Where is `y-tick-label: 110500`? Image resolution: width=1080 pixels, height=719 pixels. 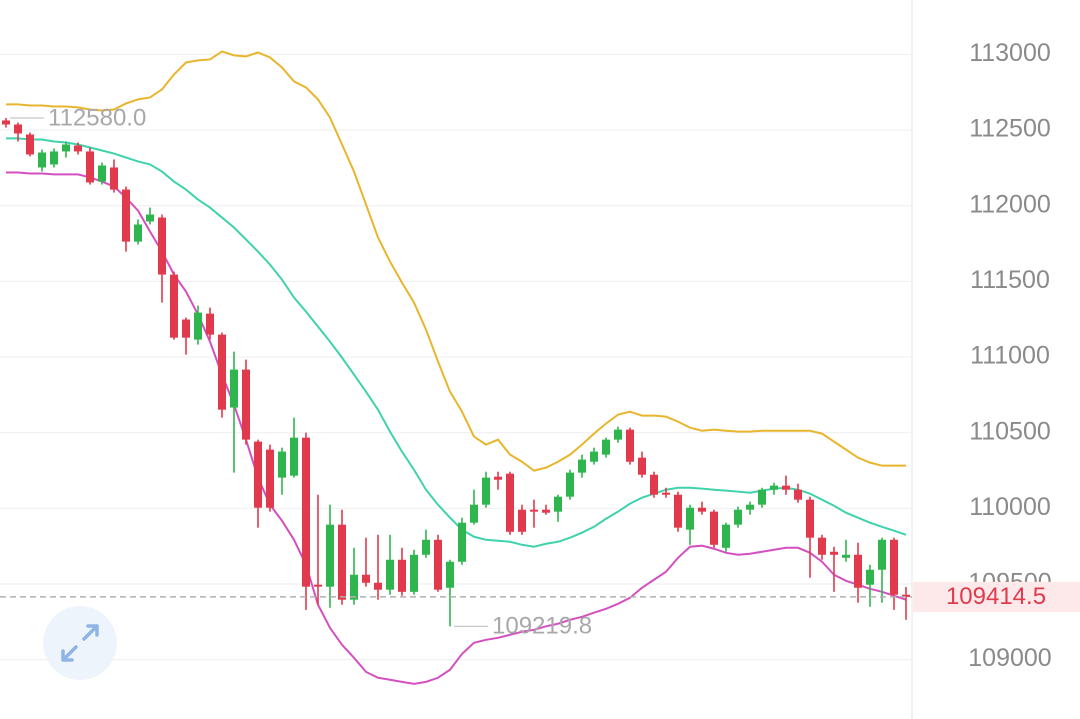 y-tick-label: 110500 is located at coordinates (1010, 431).